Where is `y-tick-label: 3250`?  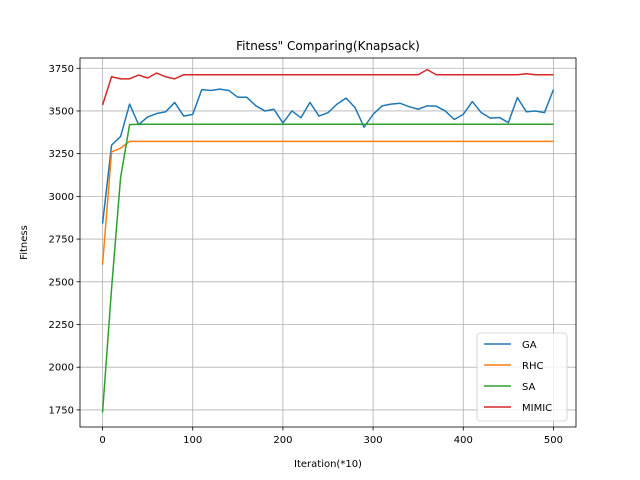 y-tick-label: 3250 is located at coordinates (61, 154).